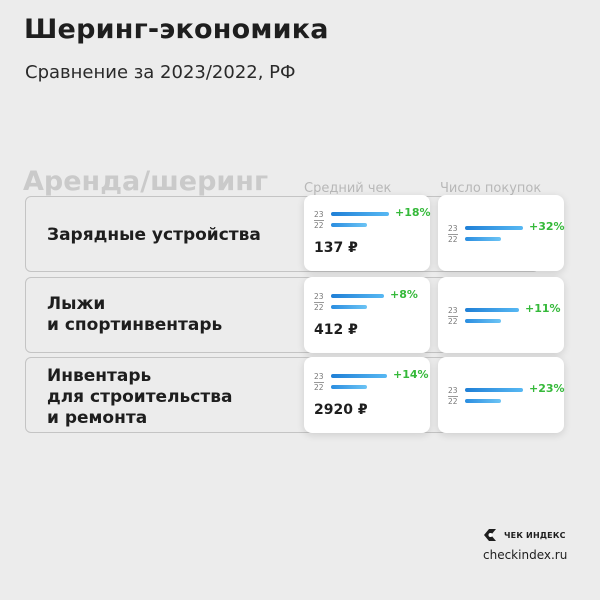 The image size is (600, 600). What do you see at coordinates (160, 72) in the screenshot?
I see `page-subtitle: Сравнение за 2023/2022, РФ` at bounding box center [160, 72].